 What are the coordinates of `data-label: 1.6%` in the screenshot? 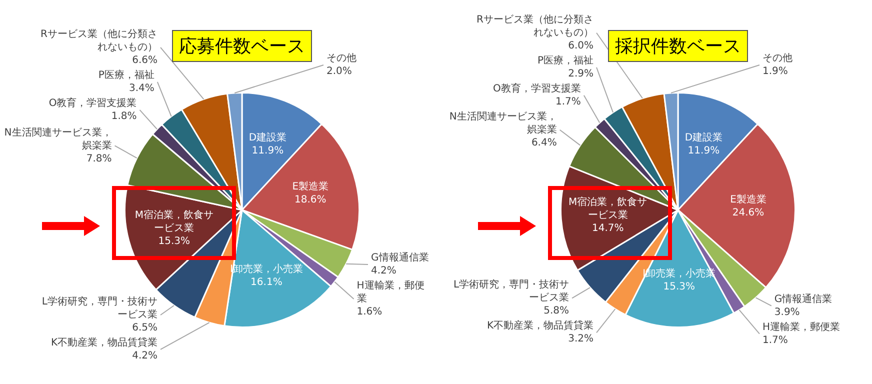 It's located at (369, 312).